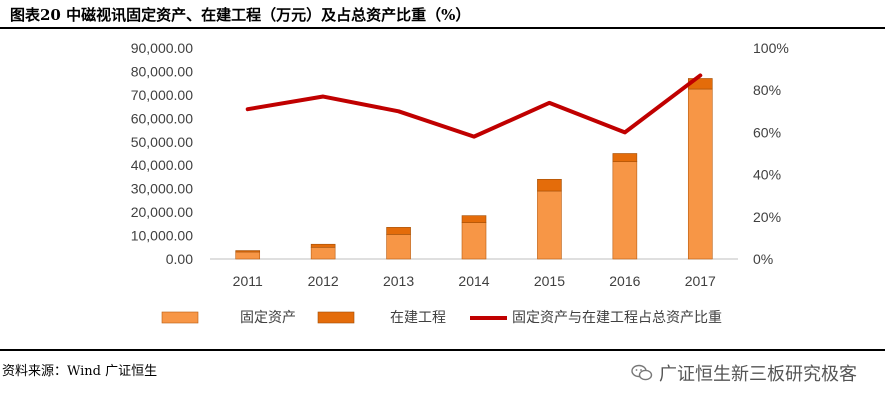 The image size is (885, 408). I want to click on bar-fixed-assets-2012, so click(323, 253).